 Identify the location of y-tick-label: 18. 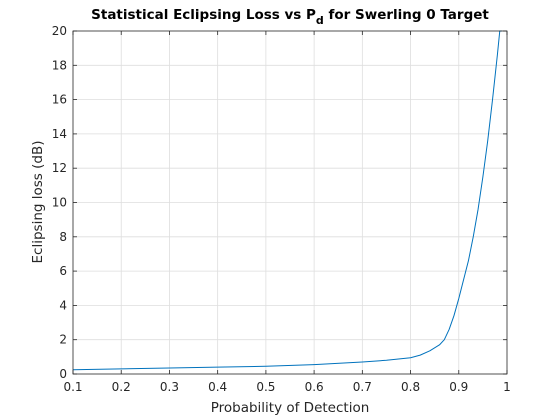
(59, 65).